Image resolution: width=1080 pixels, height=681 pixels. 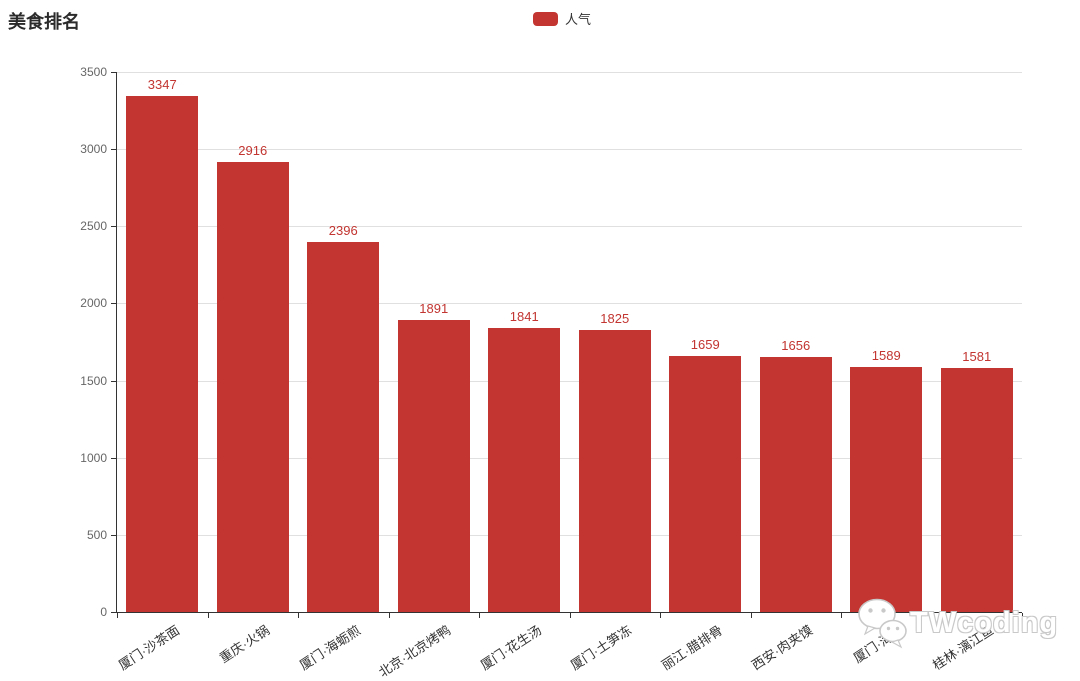 What do you see at coordinates (578, 19) in the screenshot?
I see `legend-label: 人气` at bounding box center [578, 19].